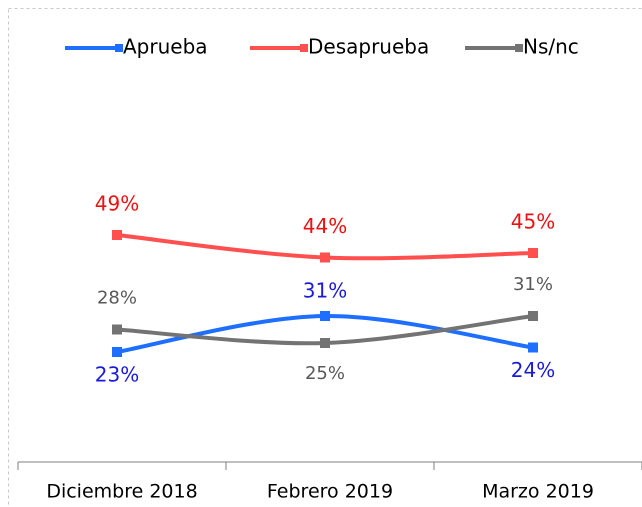 The width and height of the screenshot is (642, 507). I want to click on x-tick-label: Febrero 2019, so click(330, 492).